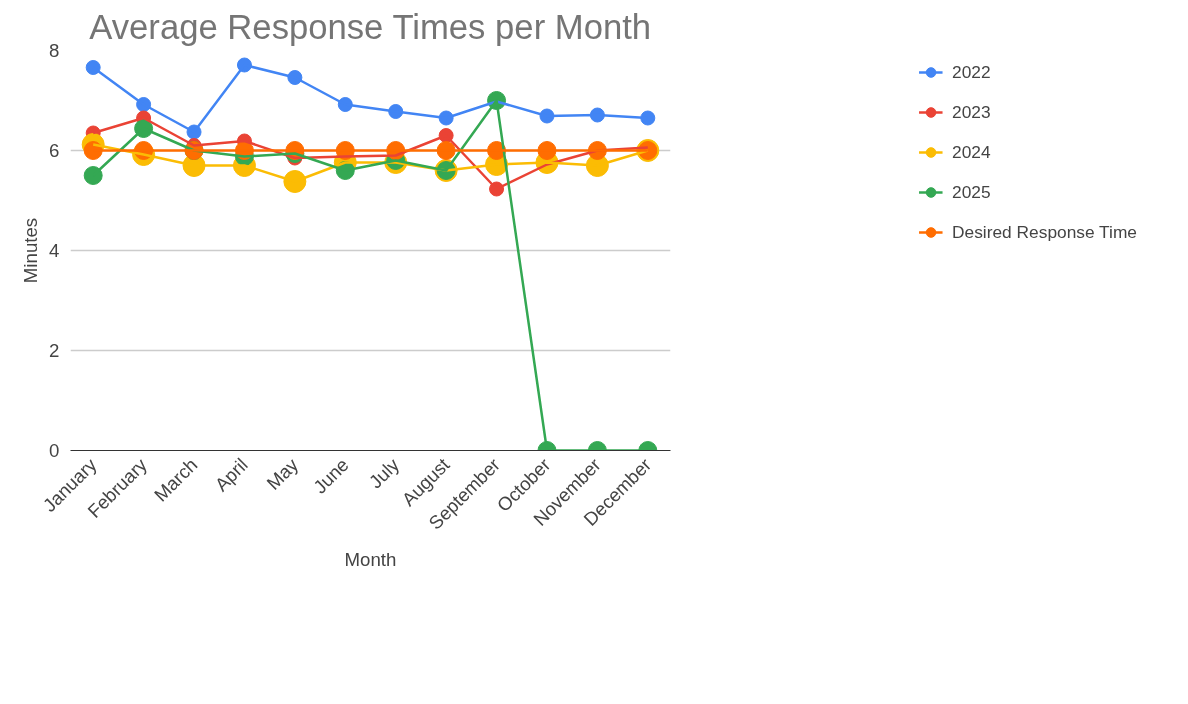  Describe the element at coordinates (370, 559) in the screenshot. I see `x-axis-title: Month` at that location.